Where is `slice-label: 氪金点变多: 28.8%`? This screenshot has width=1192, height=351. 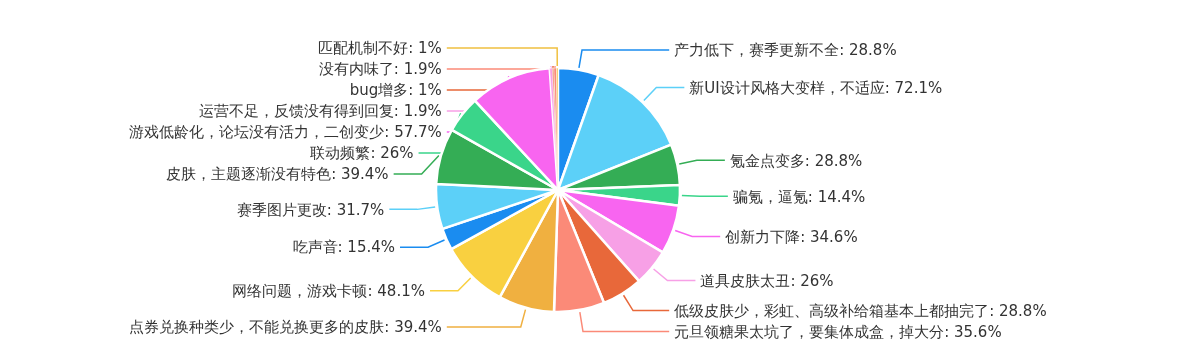
slice-label: 氪金点变多: 28.8% is located at coordinates (796, 160).